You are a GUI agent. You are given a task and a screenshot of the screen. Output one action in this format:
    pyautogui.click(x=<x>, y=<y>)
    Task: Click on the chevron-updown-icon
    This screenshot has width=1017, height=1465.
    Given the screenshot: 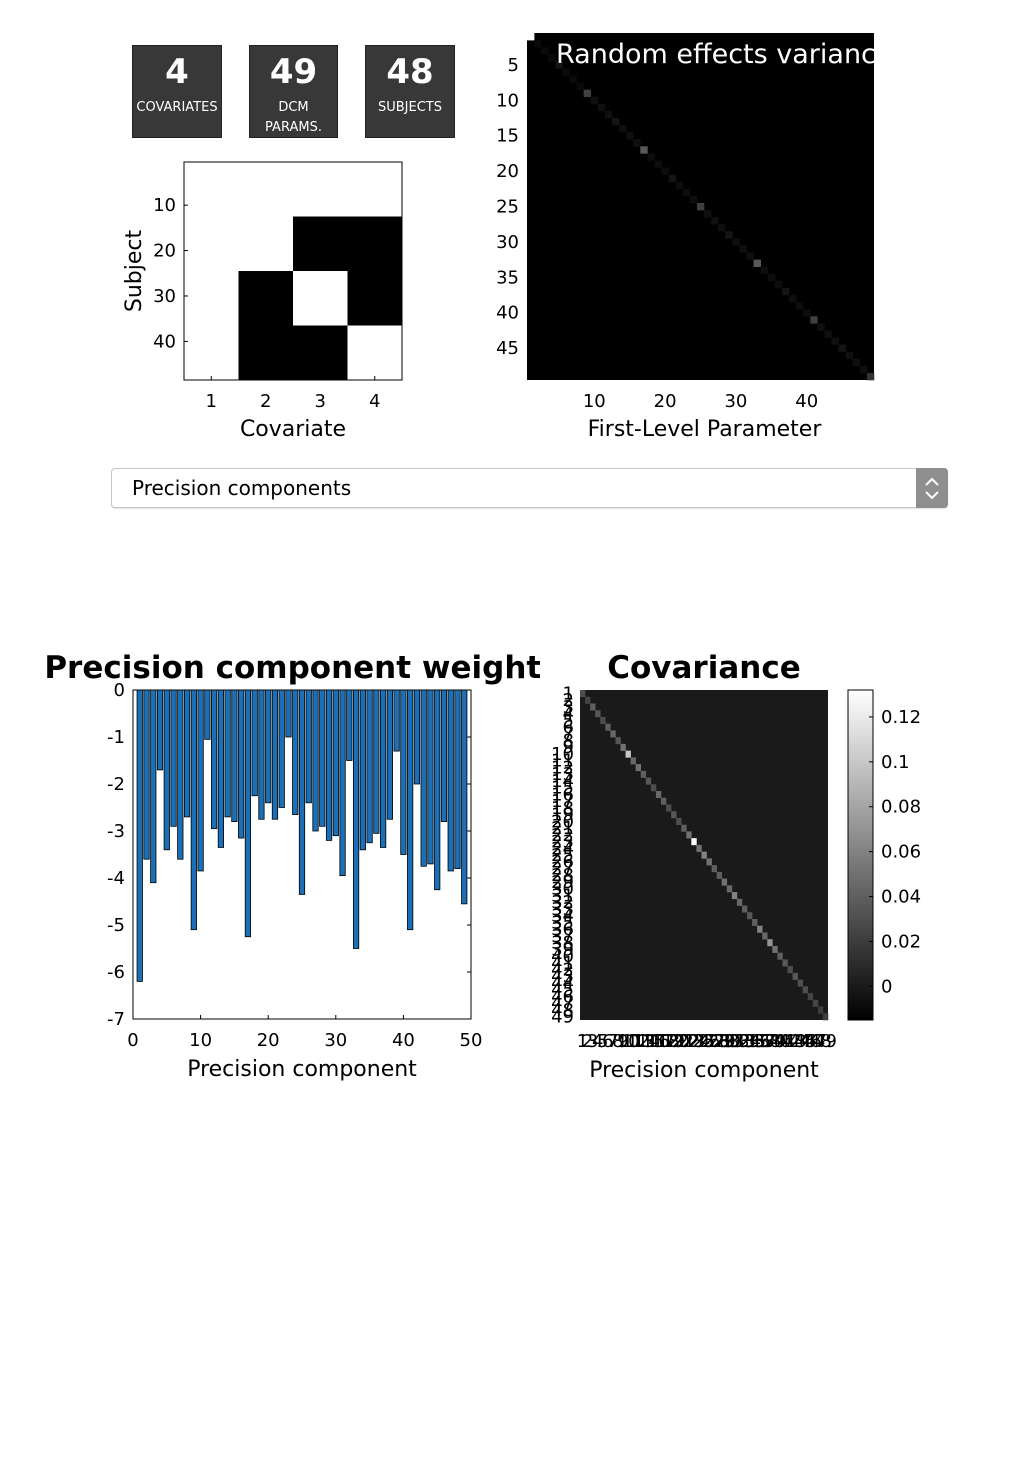 What is the action you would take?
    pyautogui.click(x=932, y=488)
    